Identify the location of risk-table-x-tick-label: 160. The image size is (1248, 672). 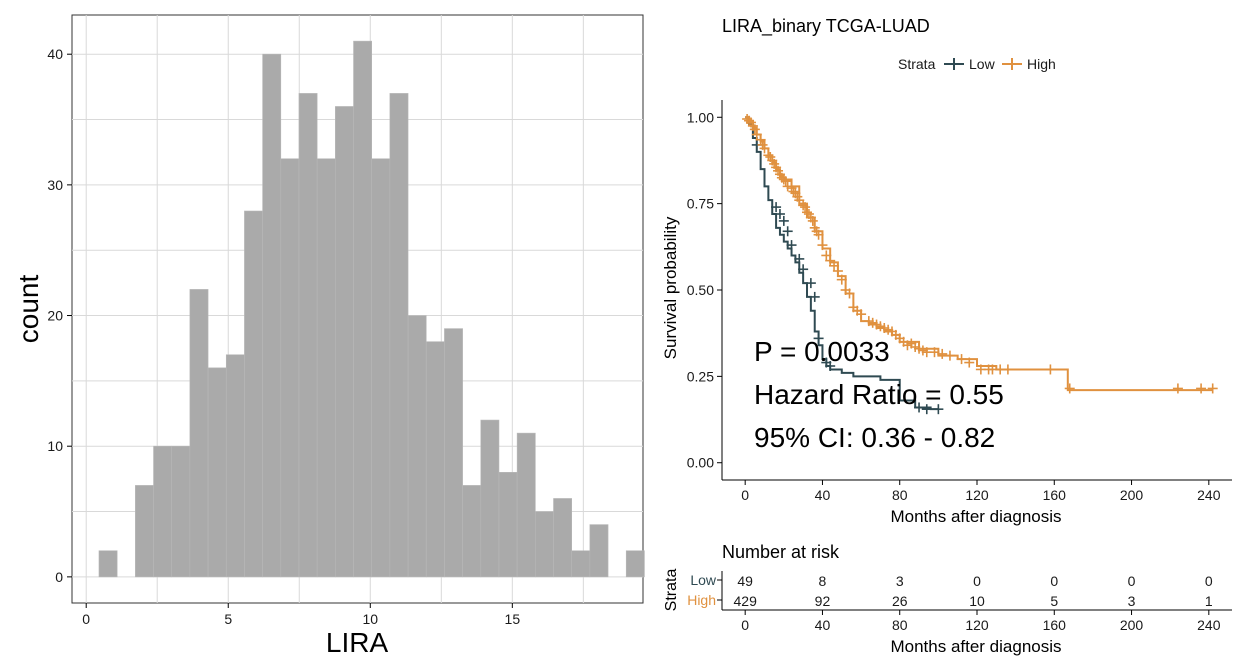
(1055, 625).